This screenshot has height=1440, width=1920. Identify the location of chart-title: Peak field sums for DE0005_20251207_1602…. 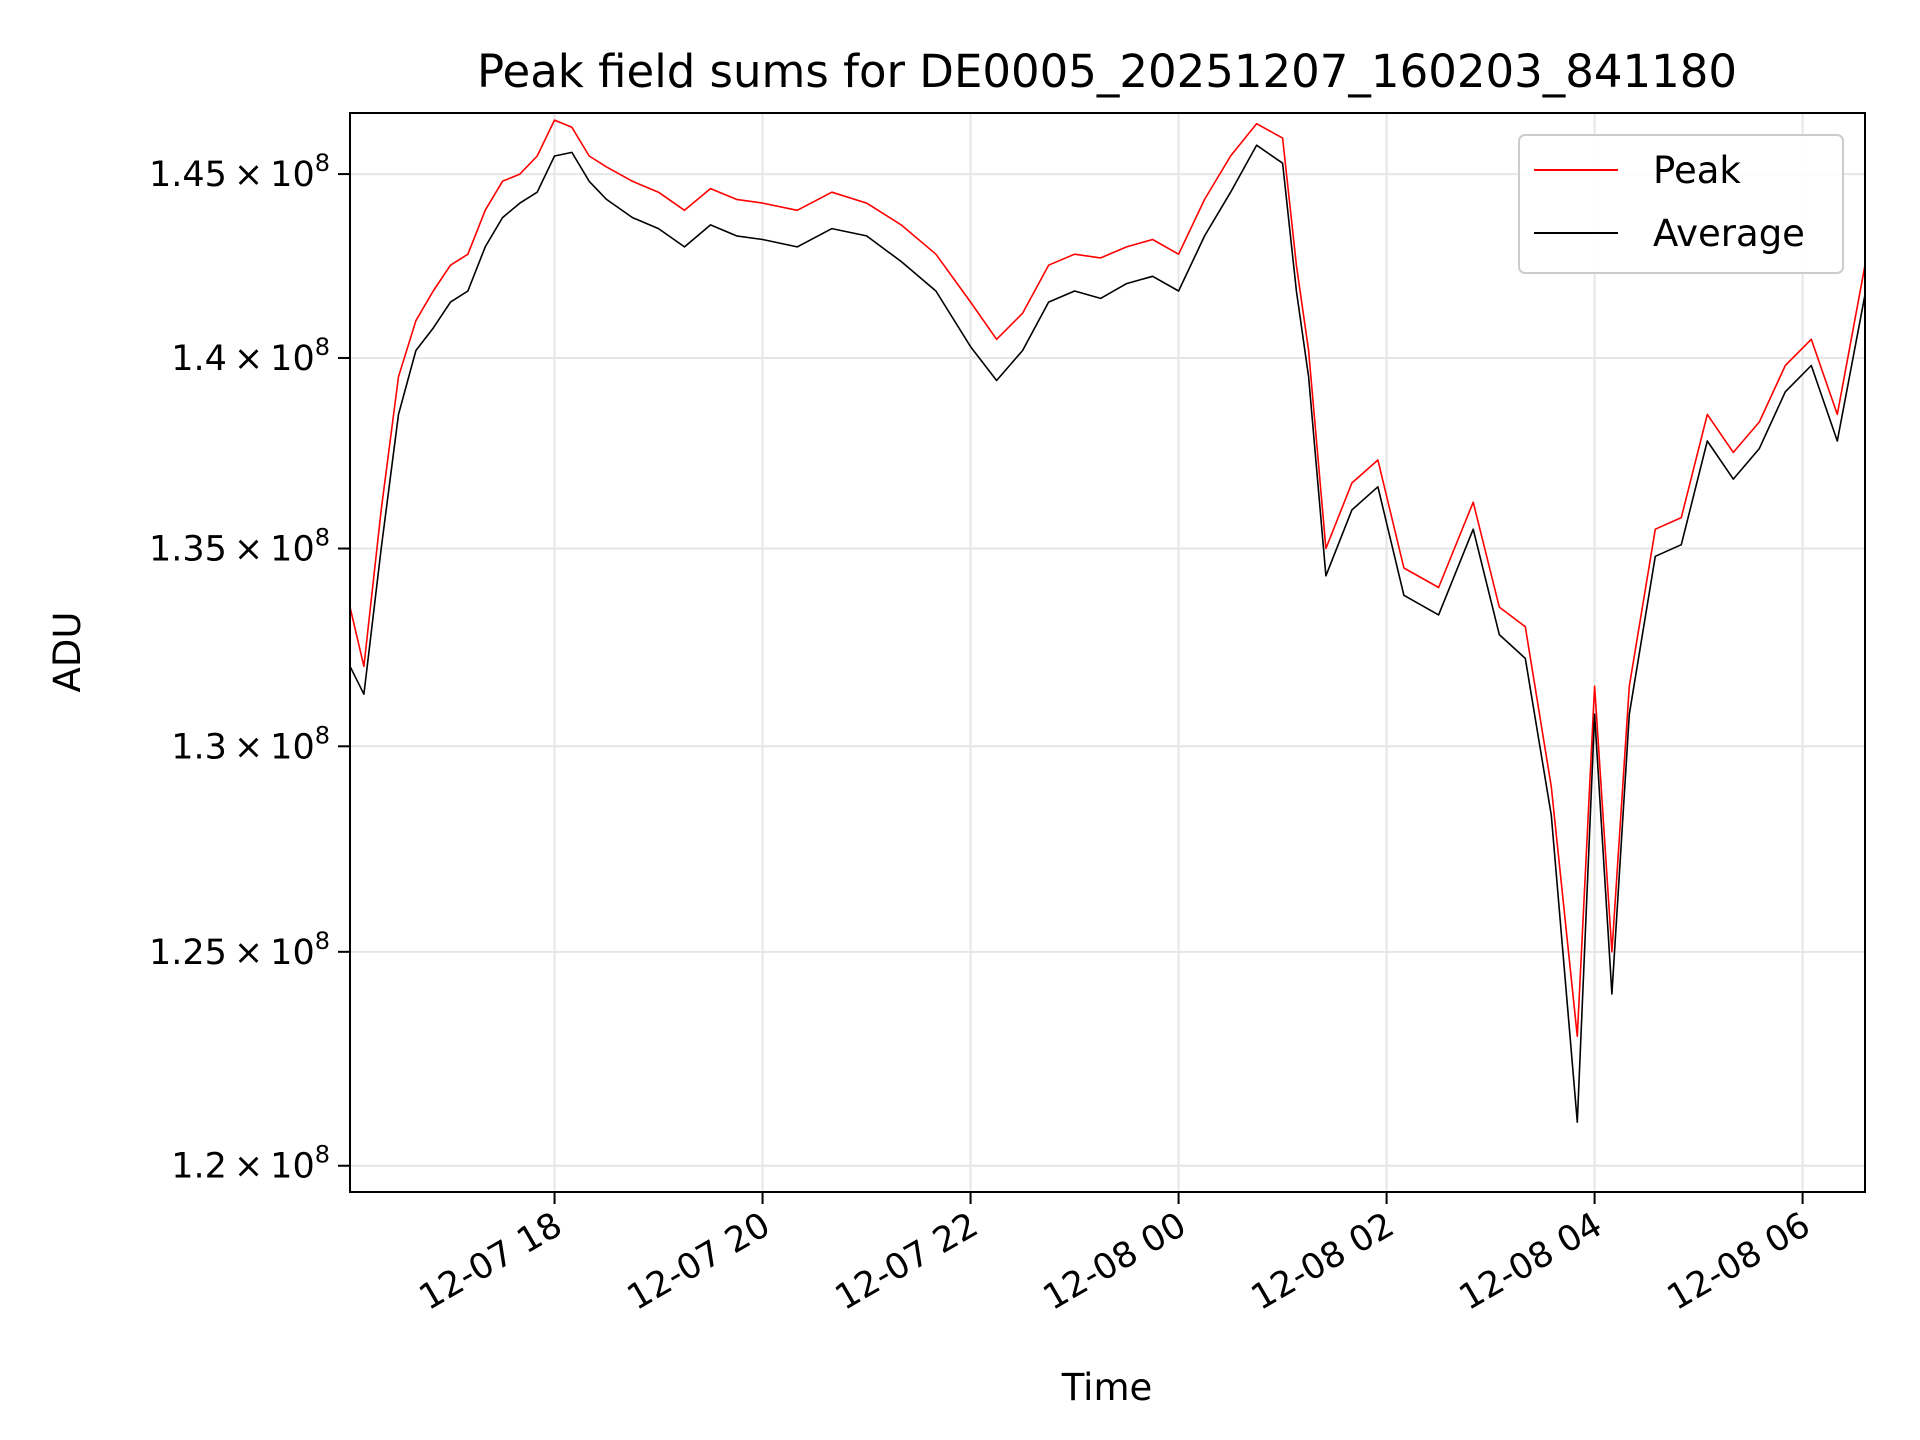
(1107, 71).